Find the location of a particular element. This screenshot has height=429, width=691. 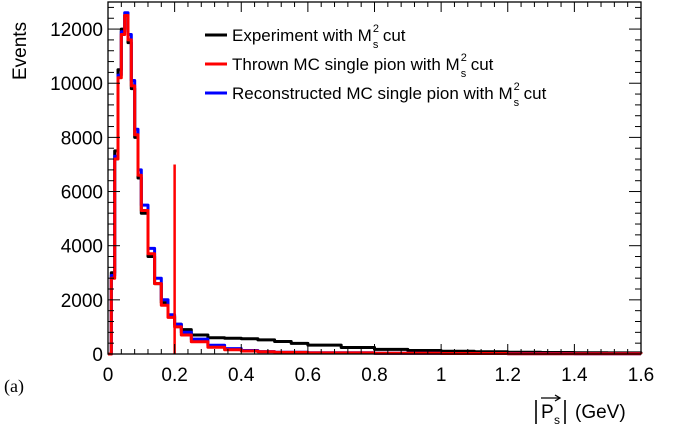

y-tick-label: 10000 is located at coordinates (76, 84).